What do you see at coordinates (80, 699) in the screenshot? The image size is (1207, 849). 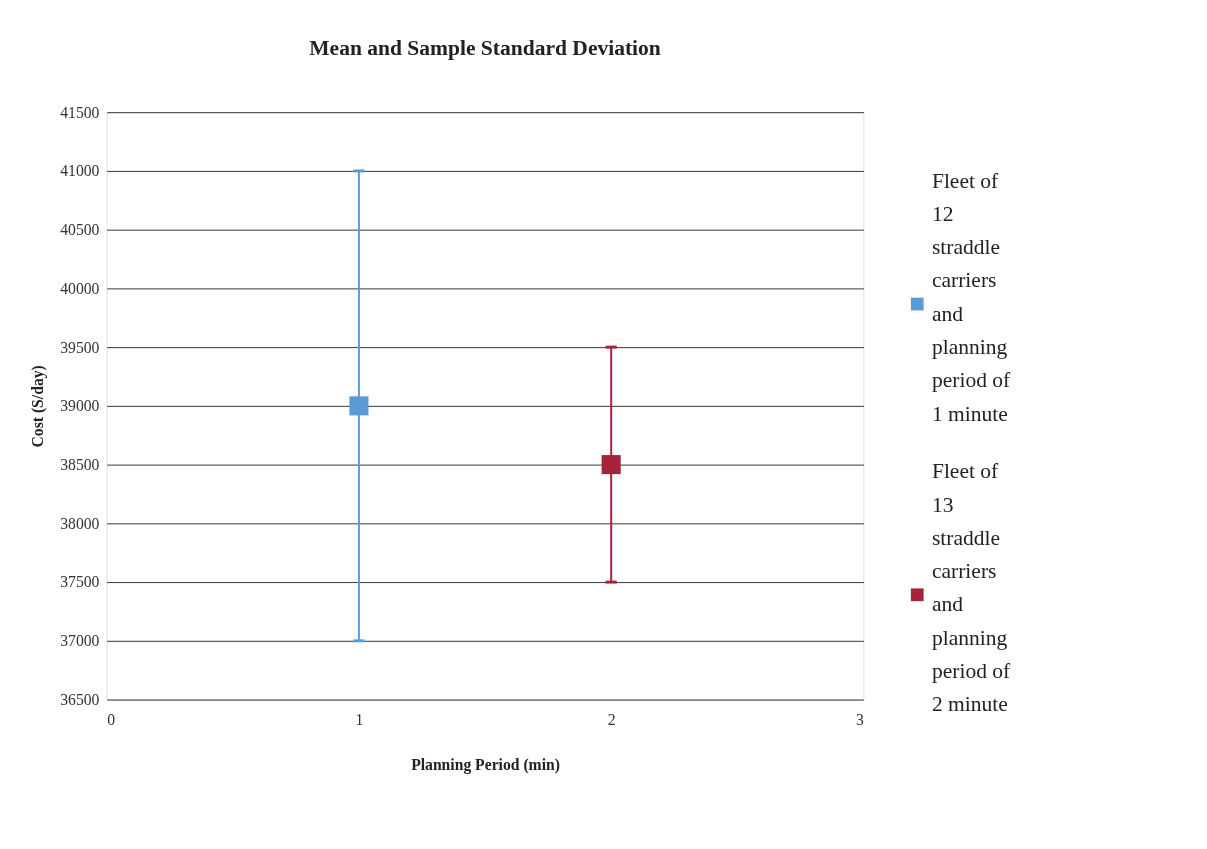 I see `y-tick-label: 36500` at bounding box center [80, 699].